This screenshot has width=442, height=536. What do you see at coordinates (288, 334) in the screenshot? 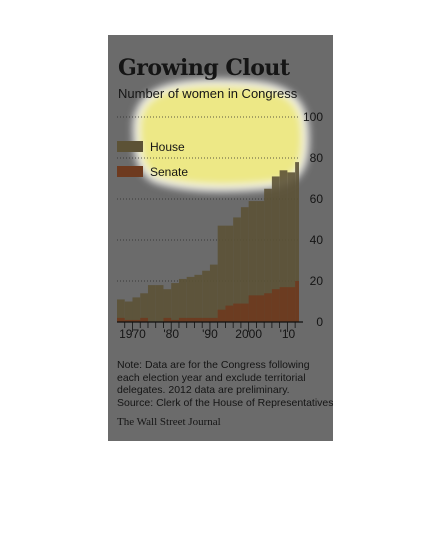
I see `x-tick-label-2010: '10` at bounding box center [288, 334].